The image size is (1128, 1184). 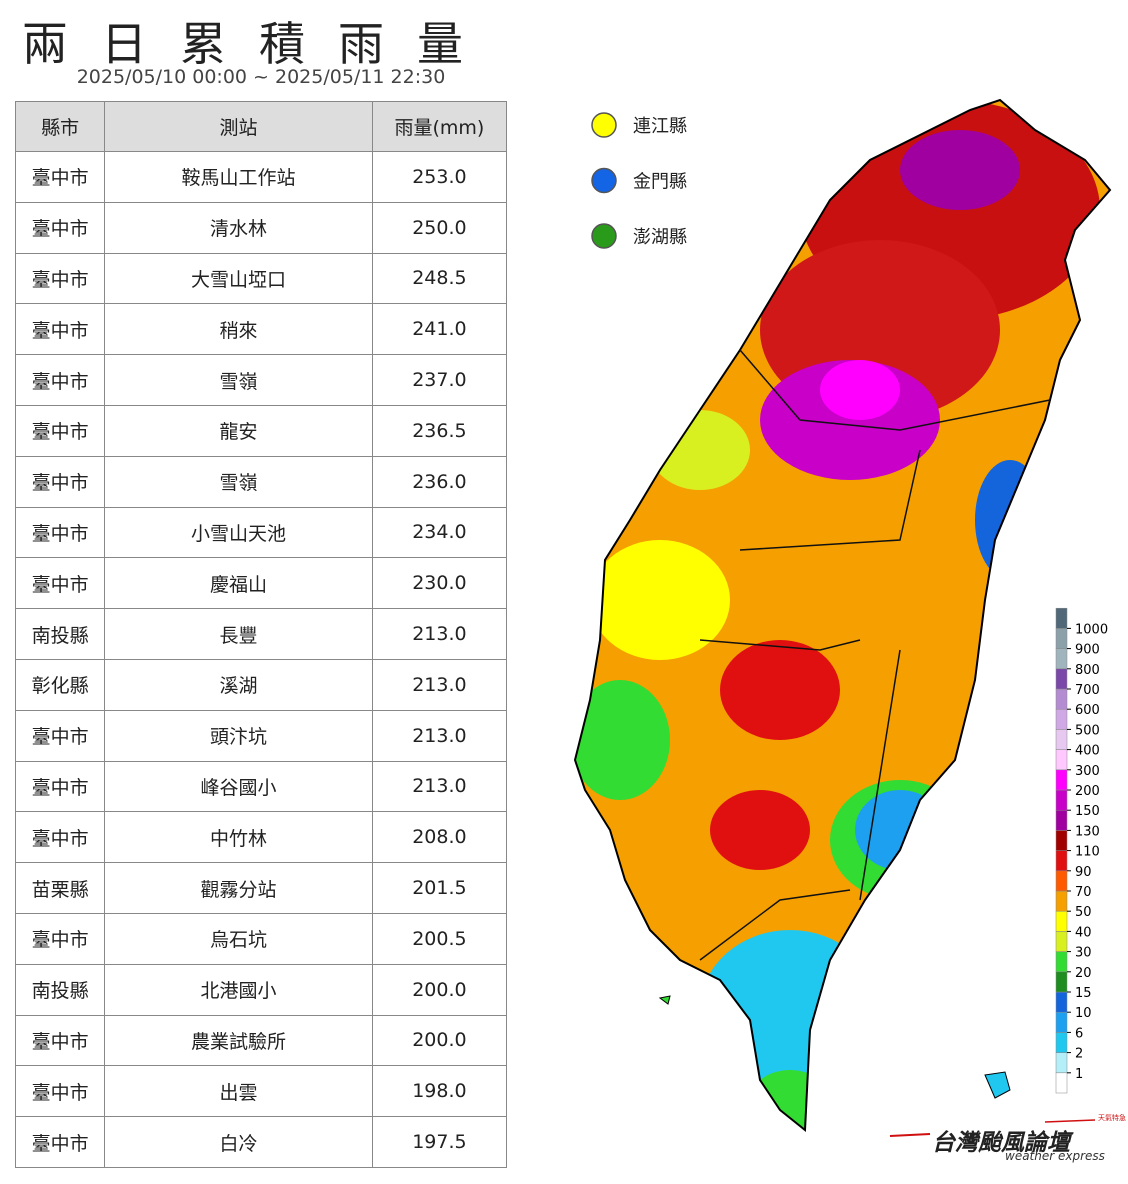 I want to click on table-row: 臺中市 出雲 198.0, so click(x=261, y=1091).